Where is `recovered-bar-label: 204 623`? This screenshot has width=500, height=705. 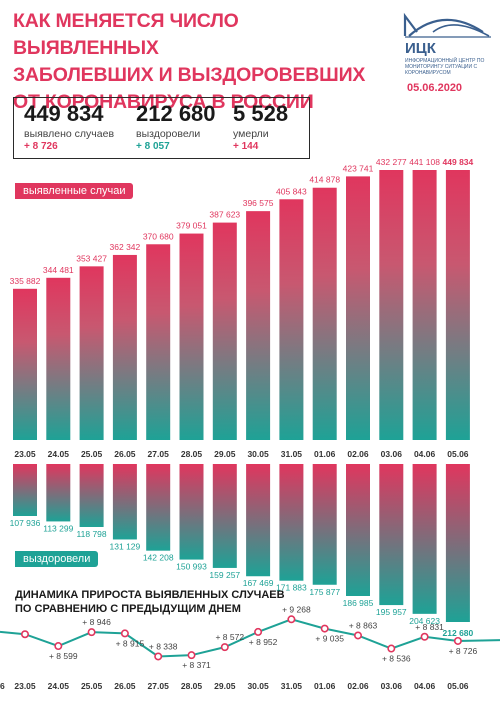 recovered-bar-label: 204 623 is located at coordinates (424, 621).